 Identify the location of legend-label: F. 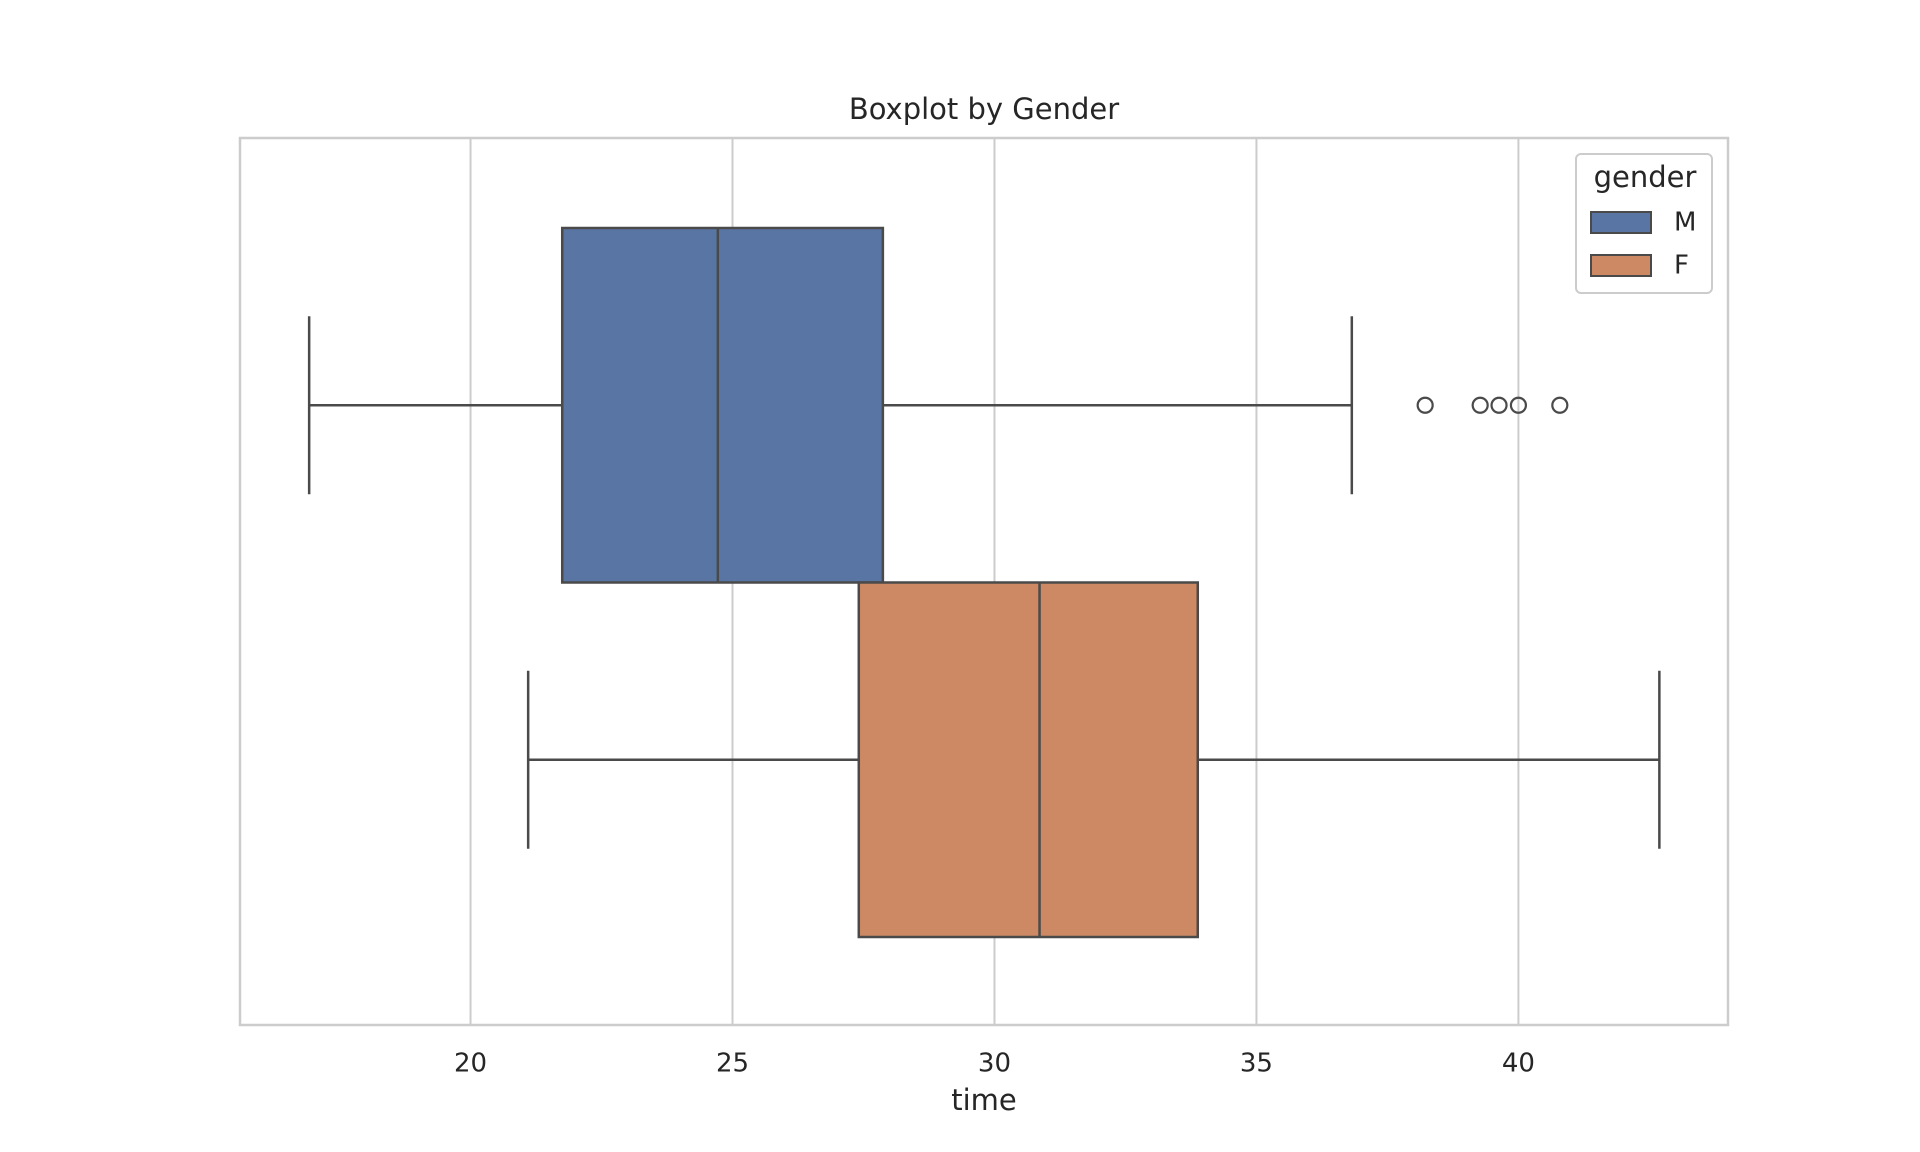
(1681, 266).